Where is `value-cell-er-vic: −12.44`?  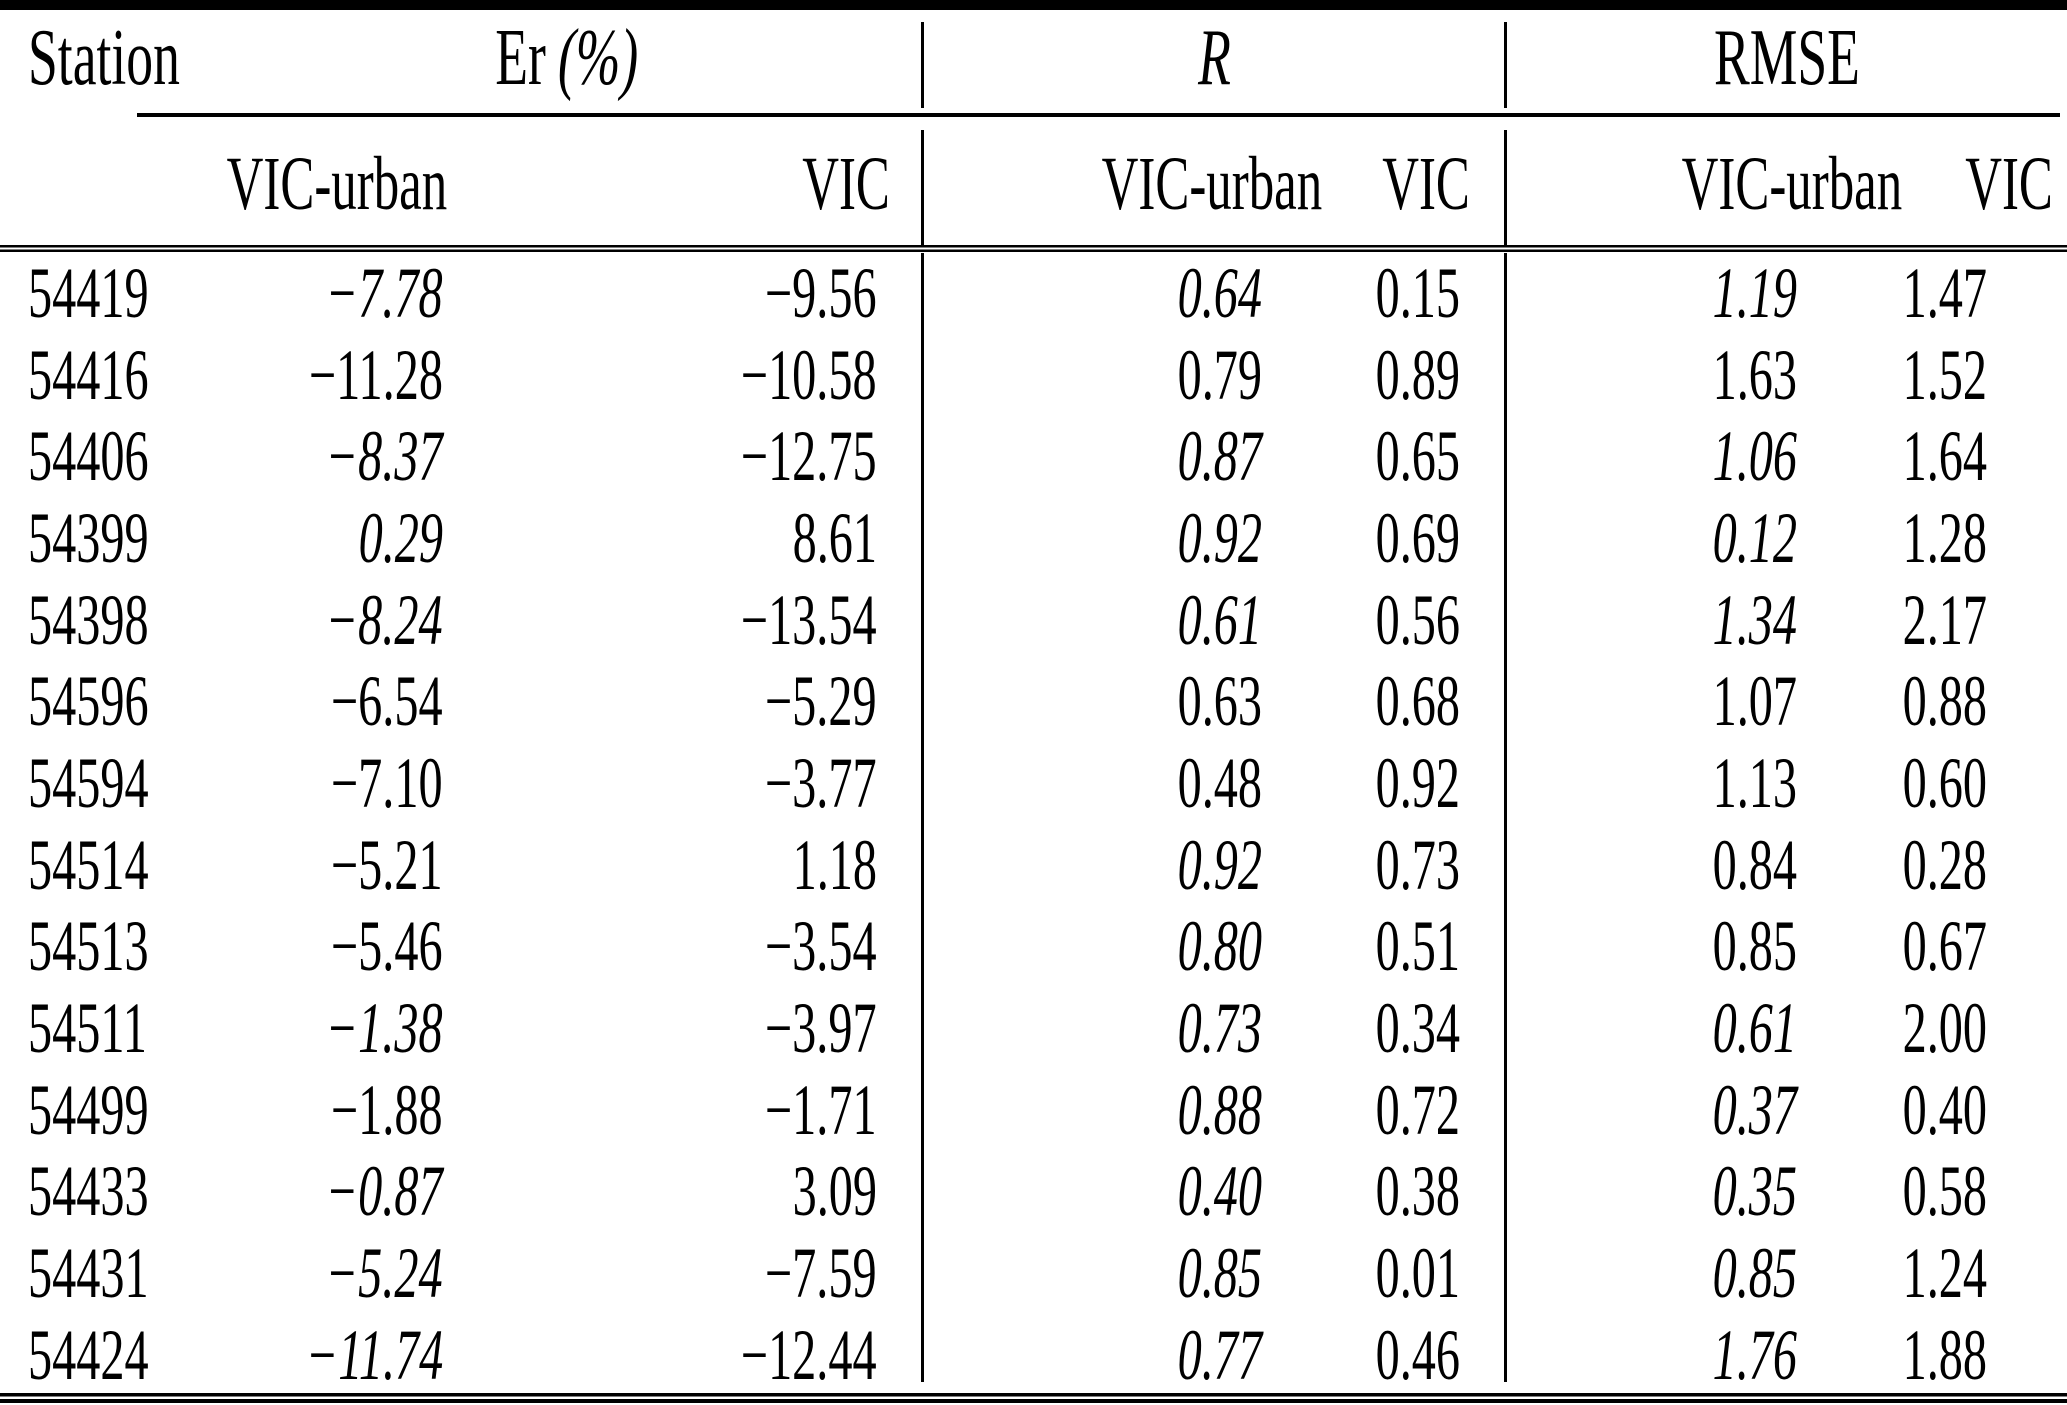 value-cell-er-vic: −12.44 is located at coordinates (809, 1354).